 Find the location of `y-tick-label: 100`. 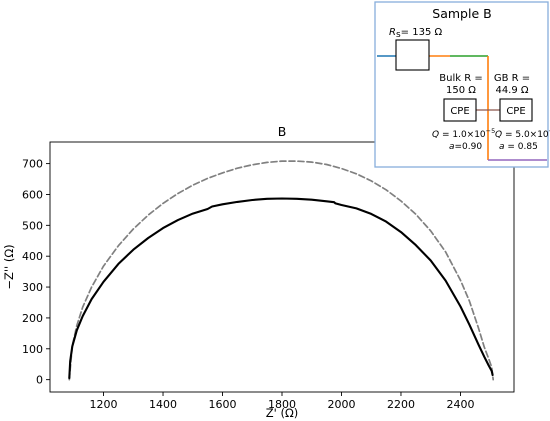

y-tick-label: 100 is located at coordinates (32, 349).